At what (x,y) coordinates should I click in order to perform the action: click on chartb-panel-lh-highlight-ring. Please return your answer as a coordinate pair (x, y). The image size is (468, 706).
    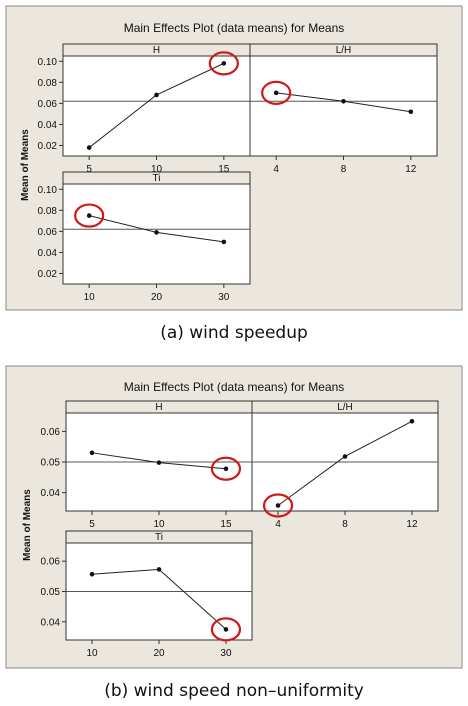
    Looking at the image, I should click on (278, 505).